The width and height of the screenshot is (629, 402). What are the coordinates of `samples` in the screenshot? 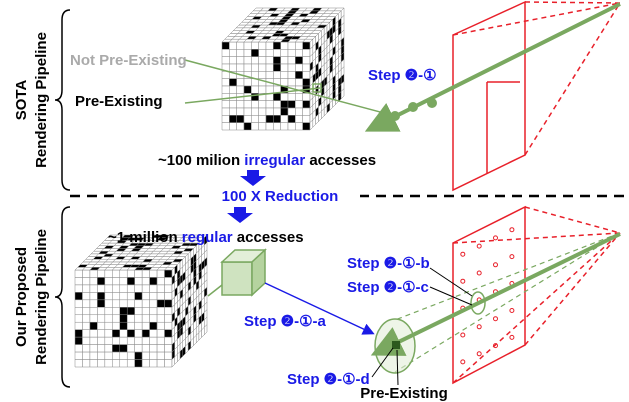 It's located at (413, 109).